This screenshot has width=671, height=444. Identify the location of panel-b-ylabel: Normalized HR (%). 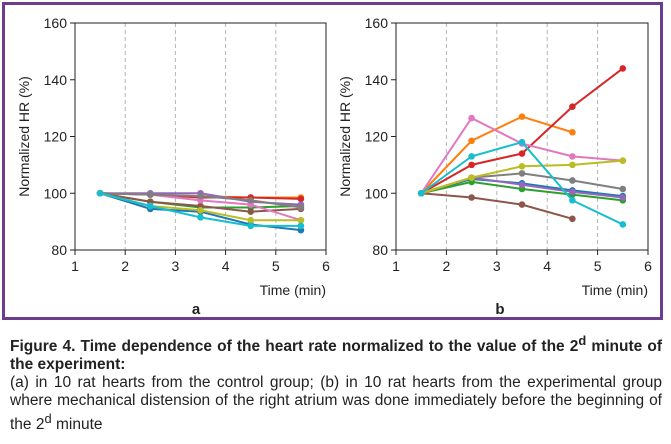
(345, 136).